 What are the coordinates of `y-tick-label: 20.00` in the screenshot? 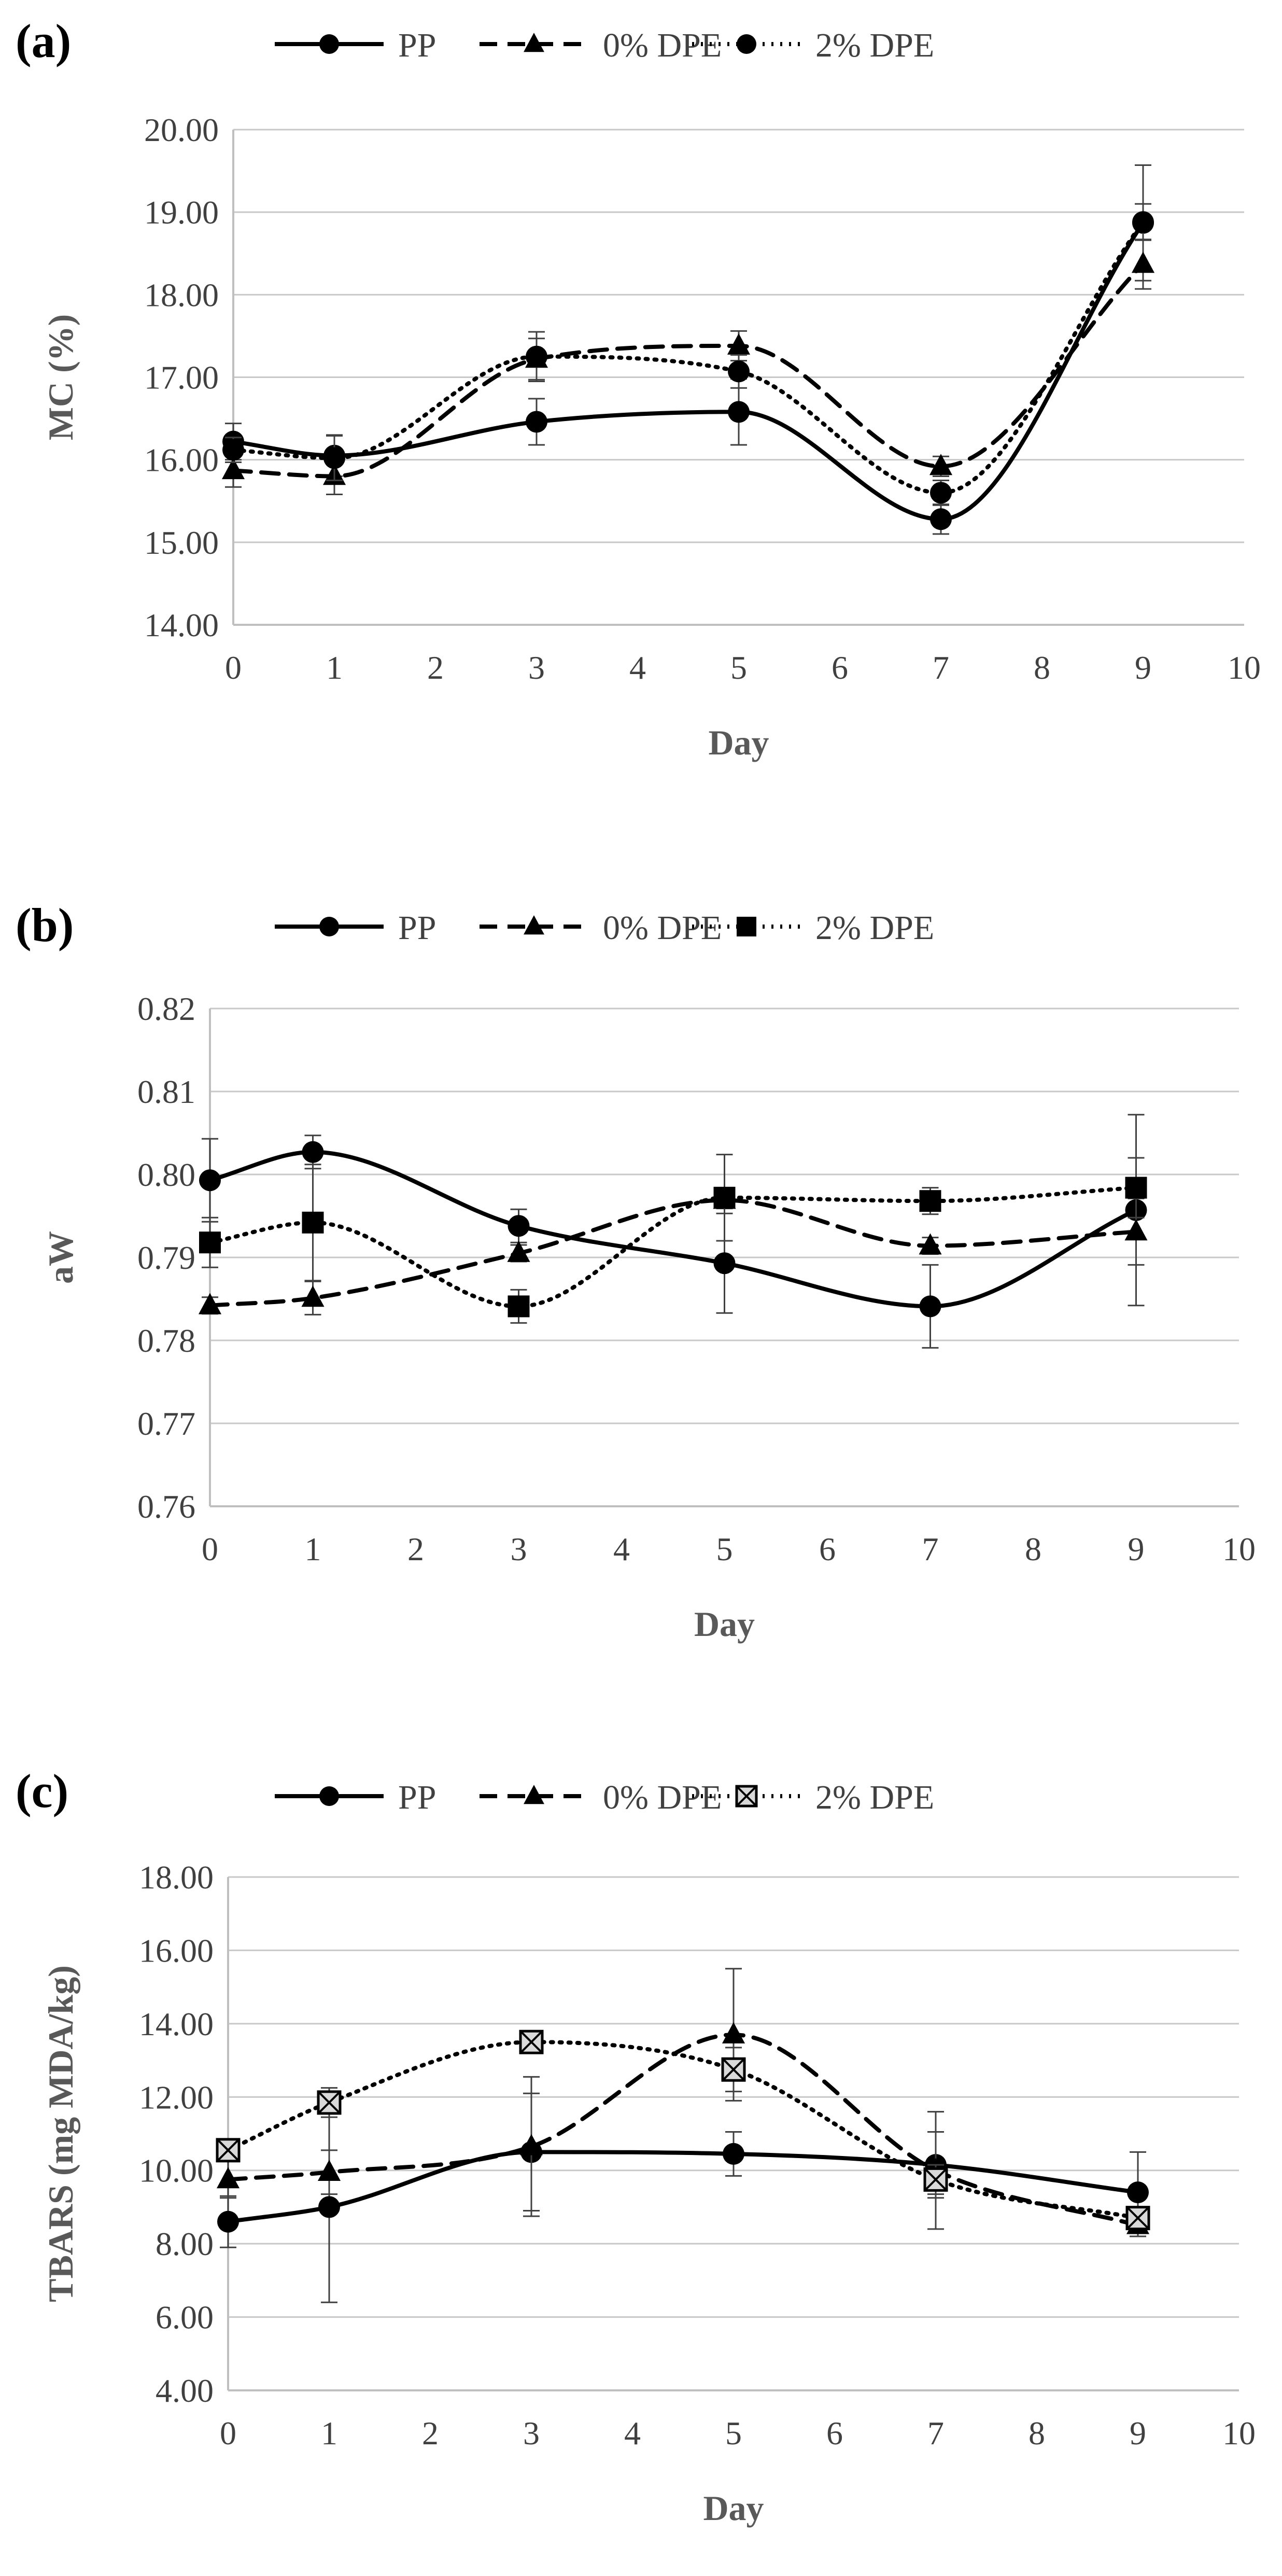 It's located at (181, 129).